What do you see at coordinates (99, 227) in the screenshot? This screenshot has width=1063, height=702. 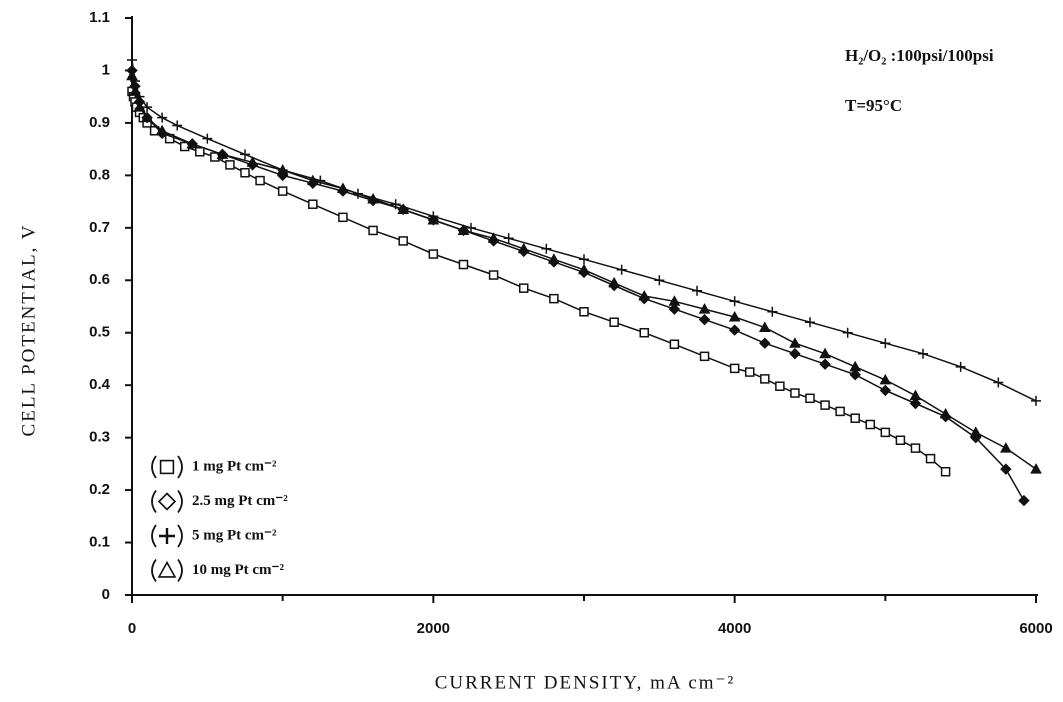 I see `y-tick-label: 0.7` at bounding box center [99, 227].